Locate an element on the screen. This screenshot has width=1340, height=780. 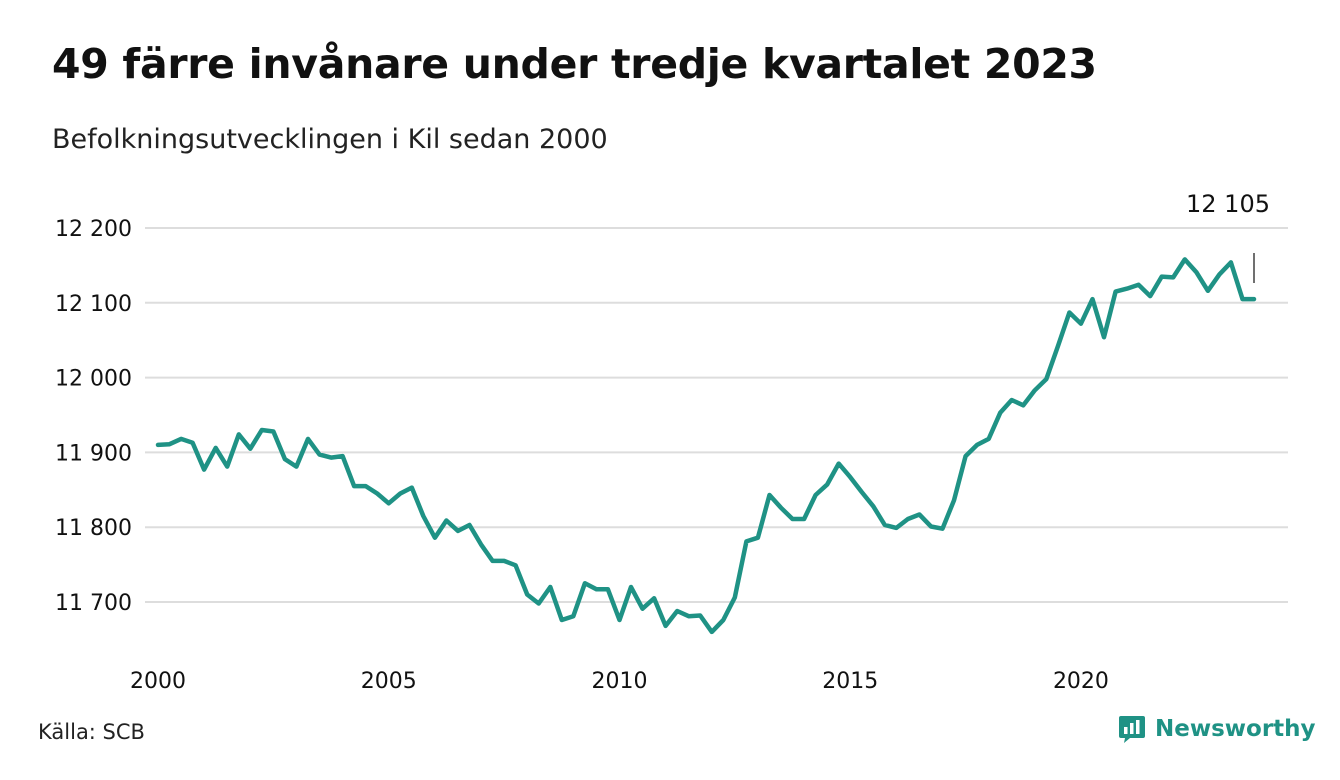
y-tick-label: 11 800 is located at coordinates (93, 528).